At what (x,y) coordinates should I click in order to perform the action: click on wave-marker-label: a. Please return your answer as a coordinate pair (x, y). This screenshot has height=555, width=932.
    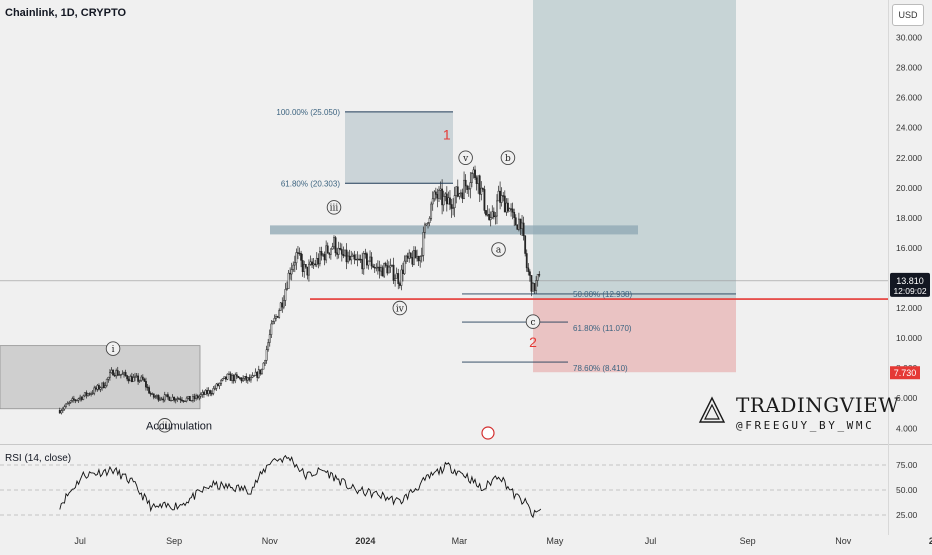
    Looking at the image, I should click on (499, 251).